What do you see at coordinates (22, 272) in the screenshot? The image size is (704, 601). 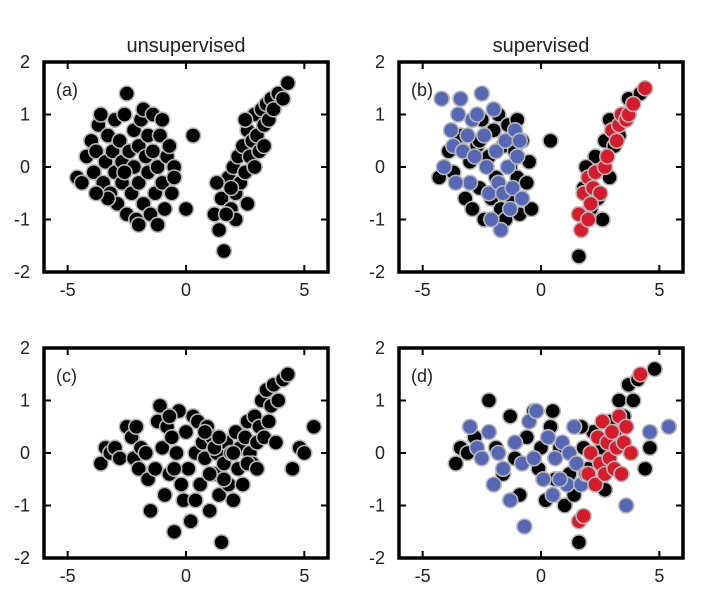 I see `y-tick-label: -2` at bounding box center [22, 272].